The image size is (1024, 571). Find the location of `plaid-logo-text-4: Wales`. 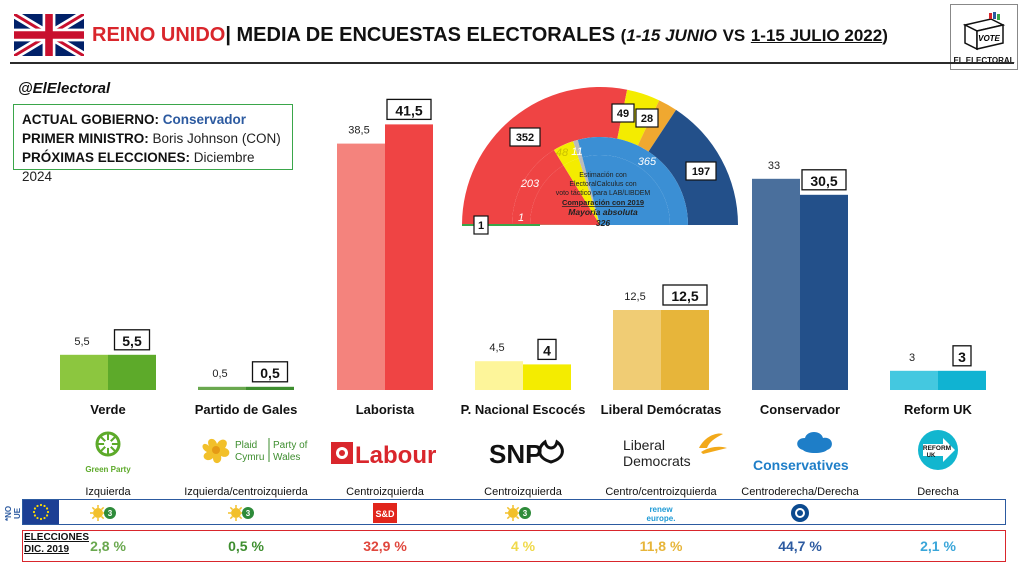

plaid-logo-text-4: Wales is located at coordinates (286, 457).